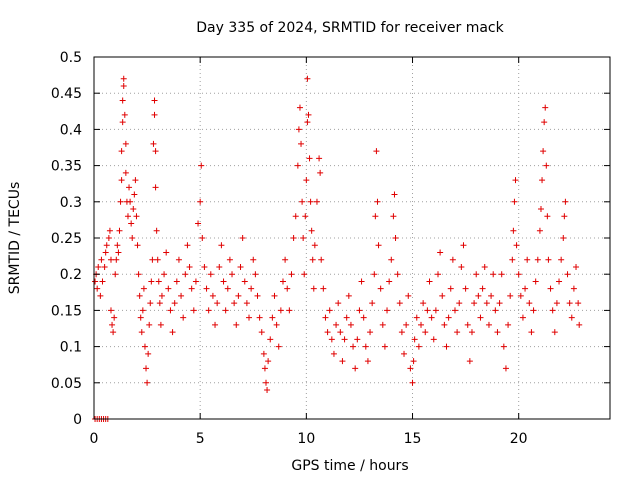 This screenshot has width=640, height=480. What do you see at coordinates (519, 439) in the screenshot?
I see `x-tick-label: 20` at bounding box center [519, 439].